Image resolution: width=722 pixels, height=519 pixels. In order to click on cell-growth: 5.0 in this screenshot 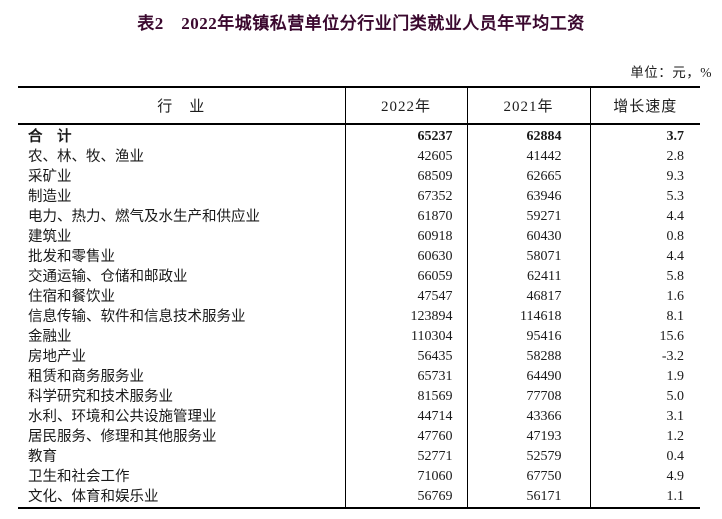, I will do `click(644, 397)`.